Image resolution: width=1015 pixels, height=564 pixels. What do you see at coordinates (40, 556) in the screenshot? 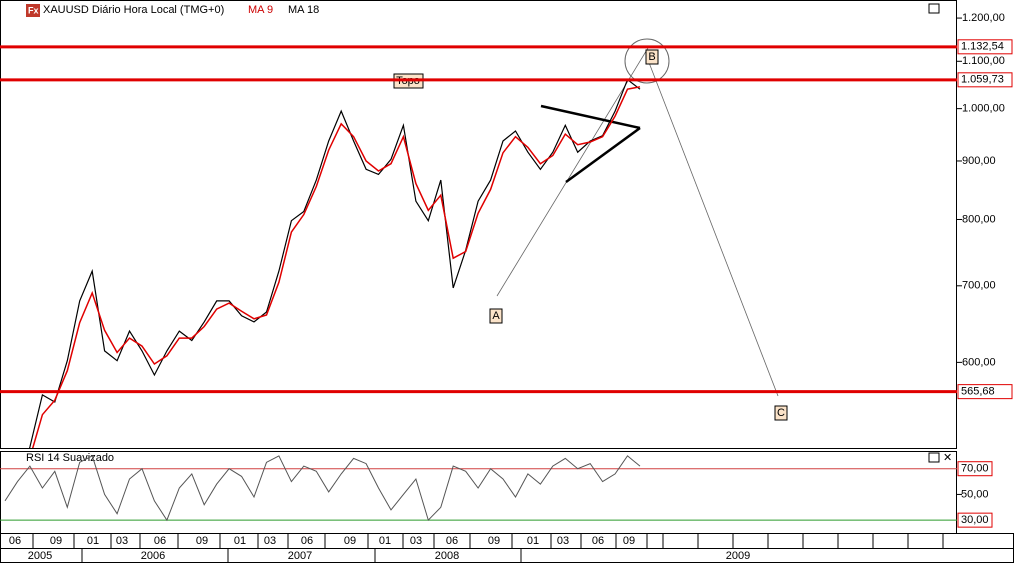
I see `year-label: 2005` at bounding box center [40, 556].